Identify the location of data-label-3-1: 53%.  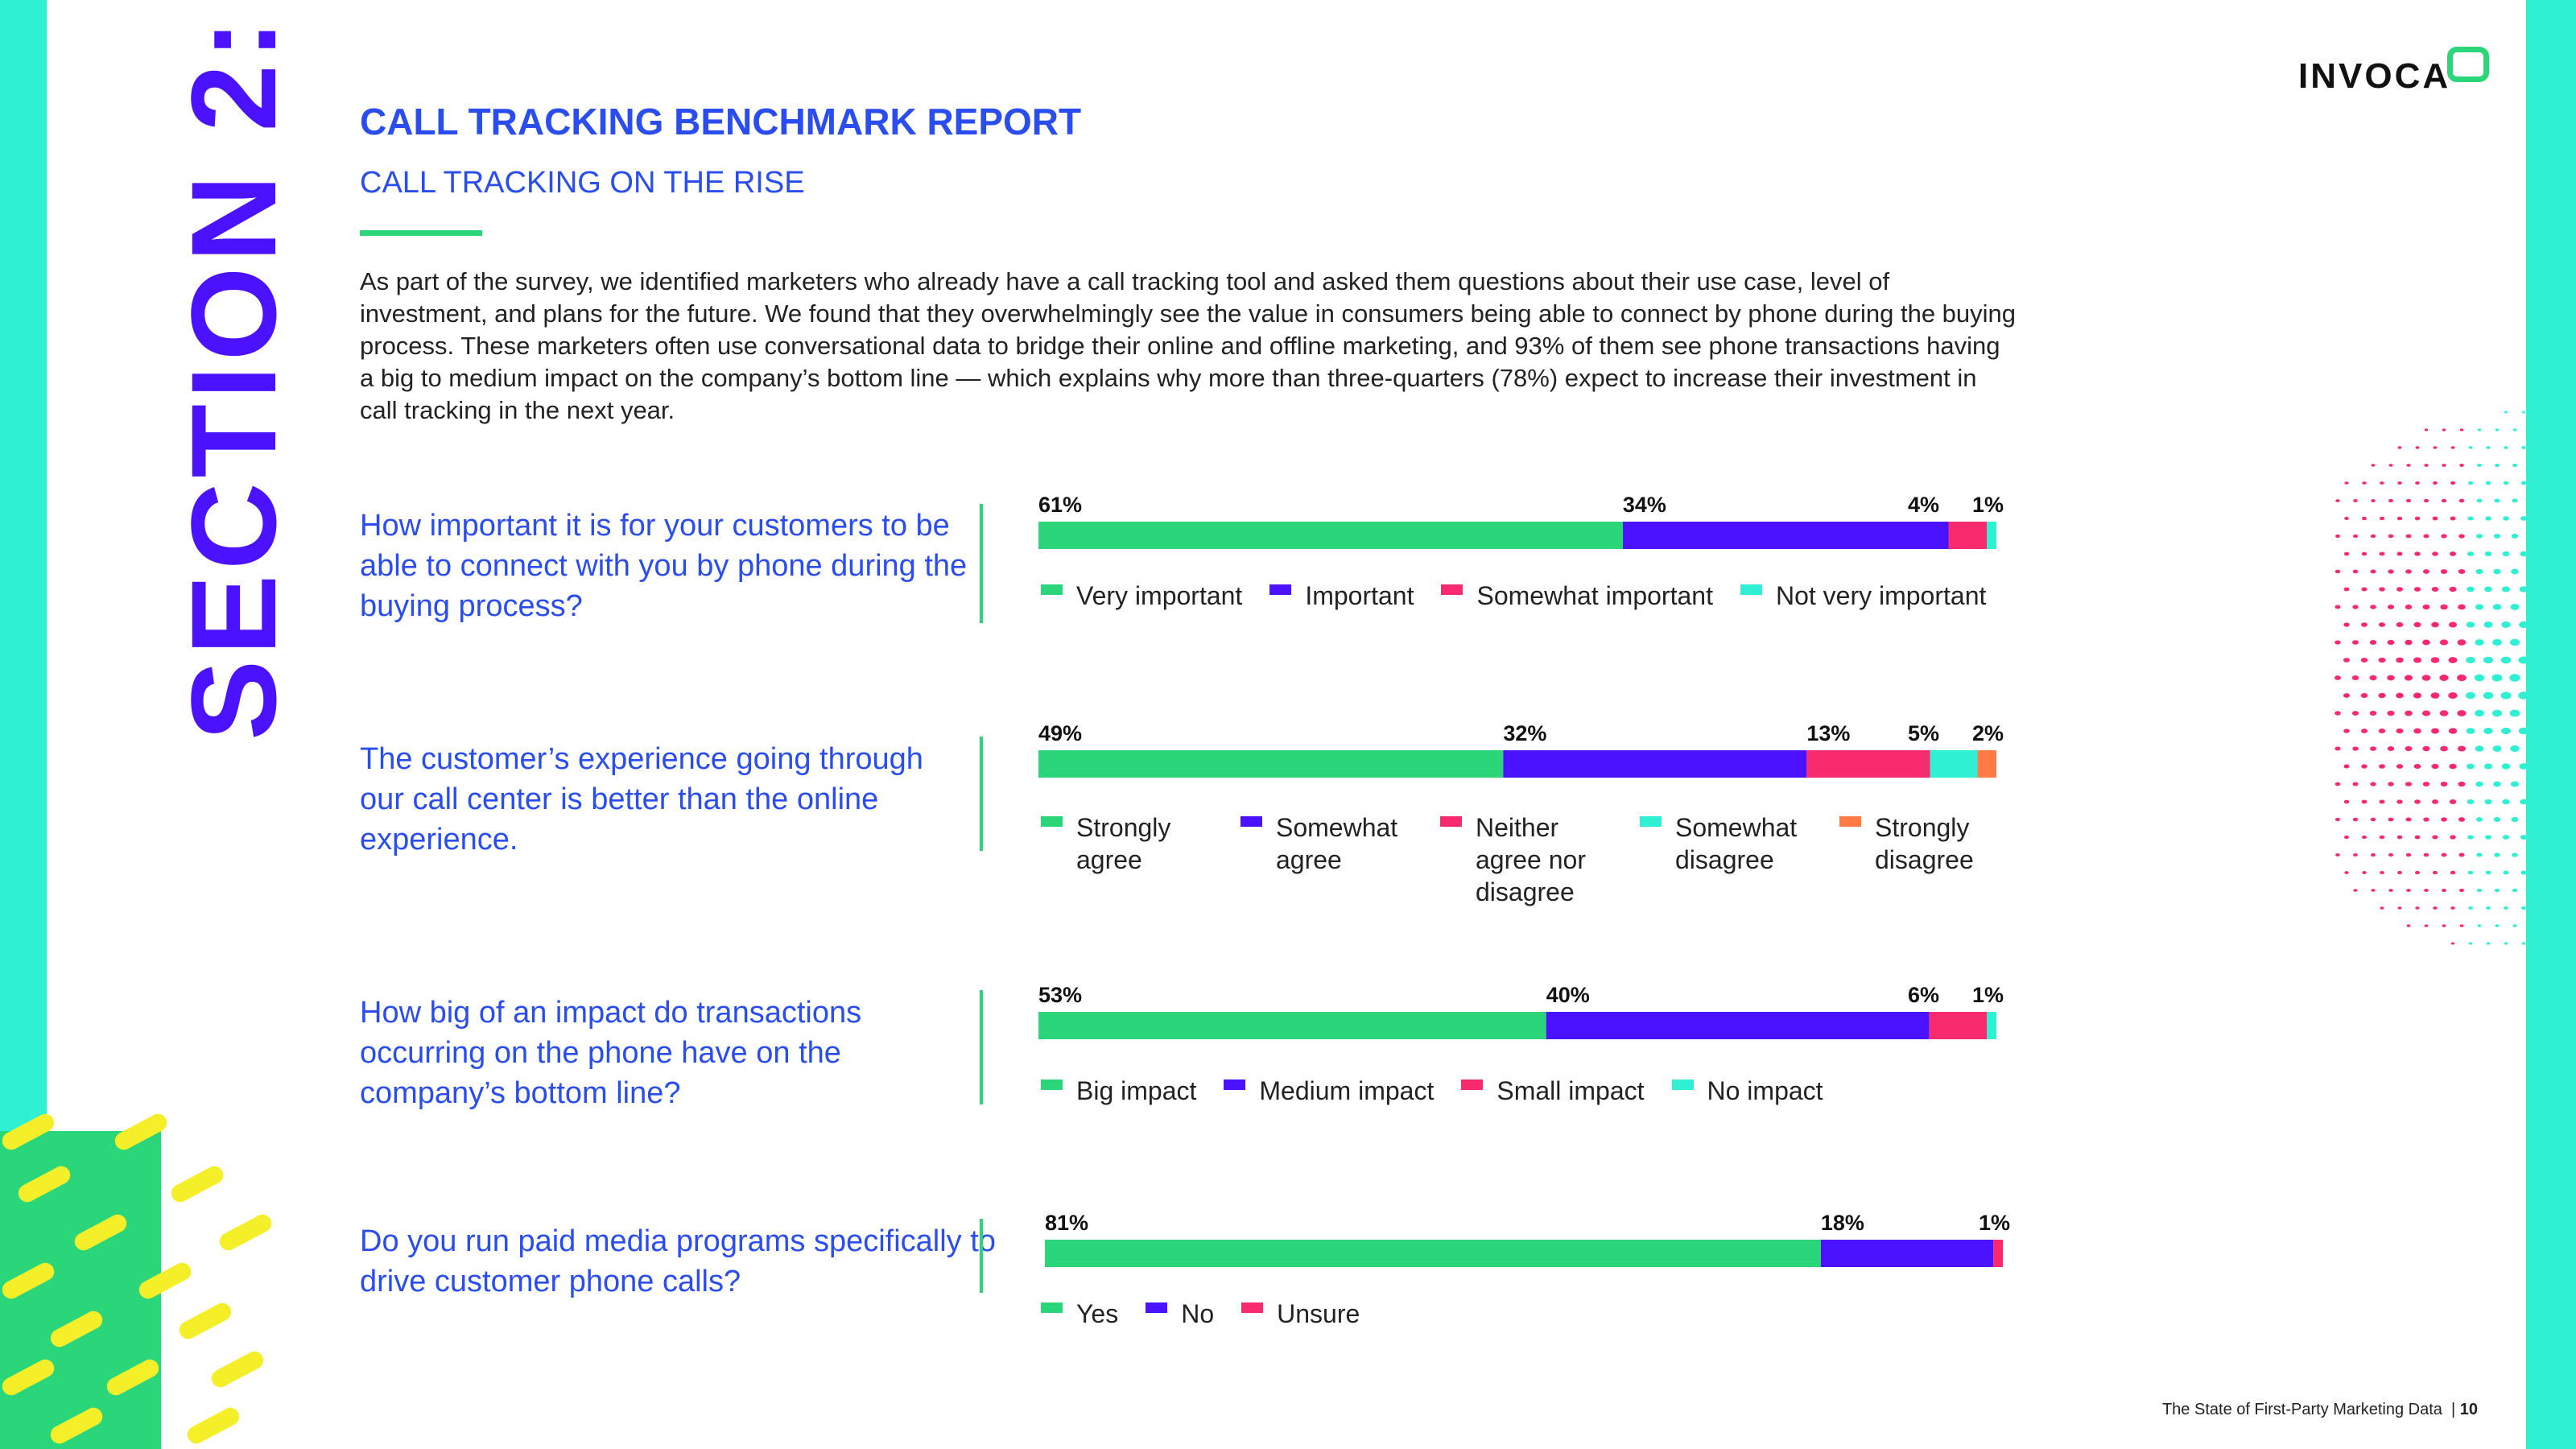
(1060, 995).